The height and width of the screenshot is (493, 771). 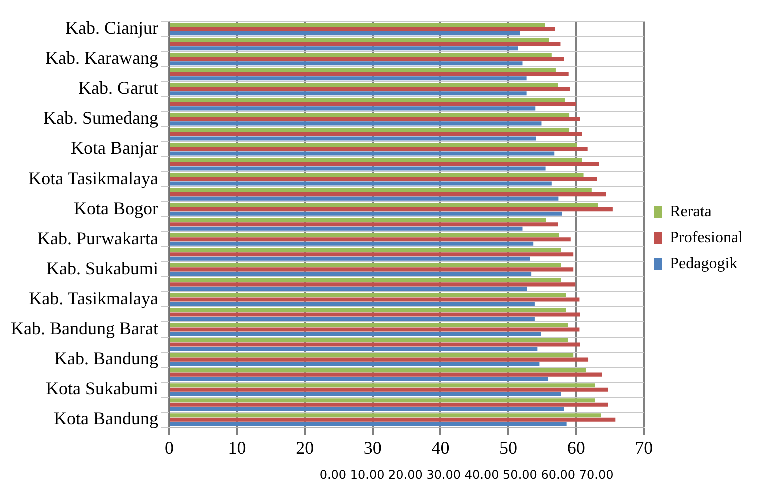 What do you see at coordinates (644, 448) in the screenshot?
I see `x-tick-label: 70` at bounding box center [644, 448].